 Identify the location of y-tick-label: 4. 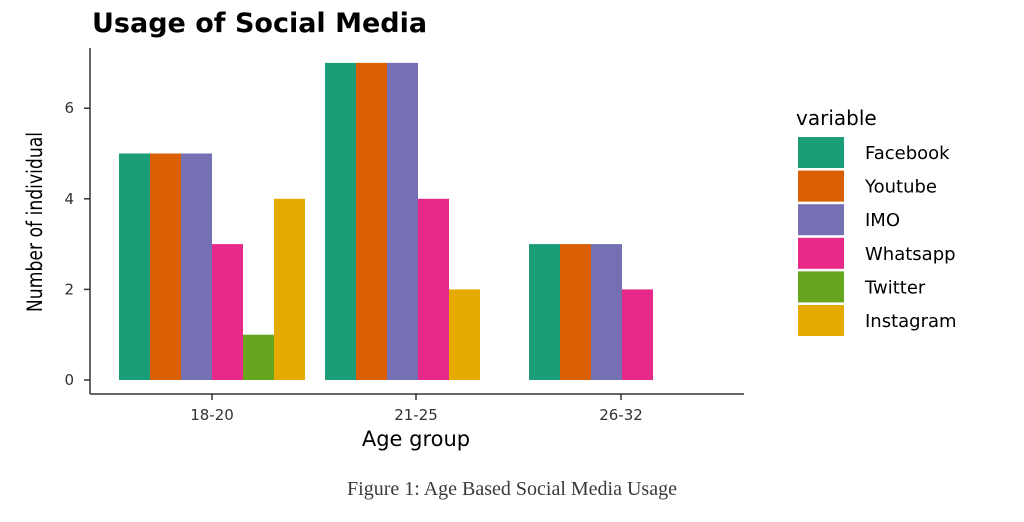
(69, 199).